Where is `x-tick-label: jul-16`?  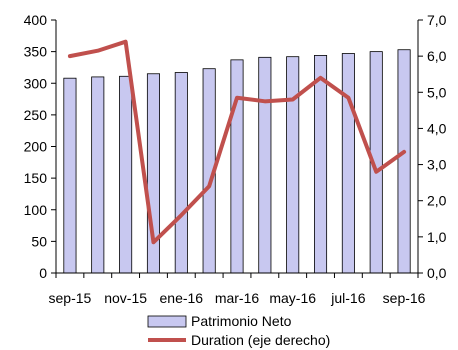
x-tick-label: jul-16 is located at coordinates (347, 298).